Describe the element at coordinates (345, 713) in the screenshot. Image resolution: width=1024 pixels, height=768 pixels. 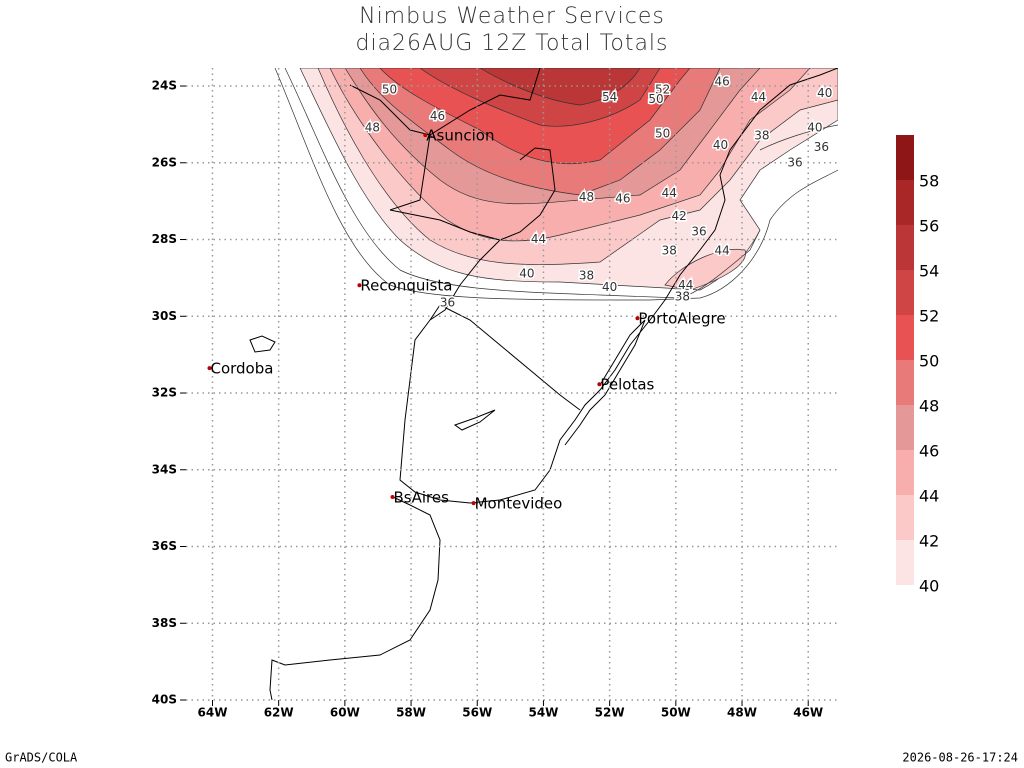
I see `lon-tick-label: 60W` at that location.